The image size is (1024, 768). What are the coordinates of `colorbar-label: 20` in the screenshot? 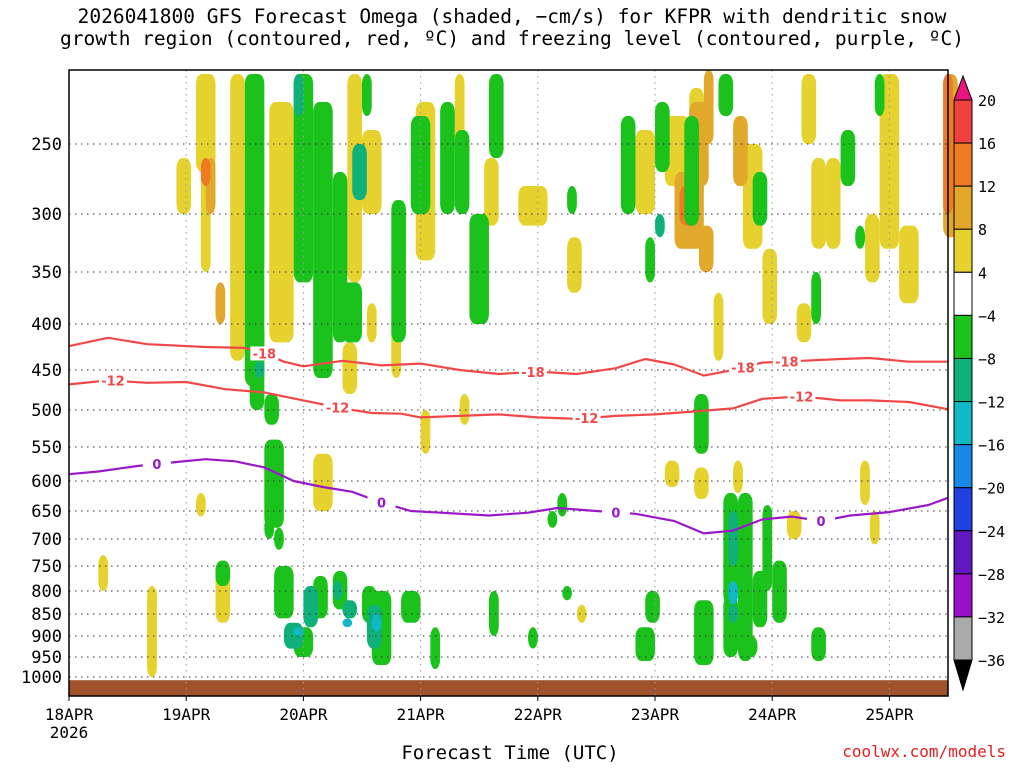 It's located at (987, 101).